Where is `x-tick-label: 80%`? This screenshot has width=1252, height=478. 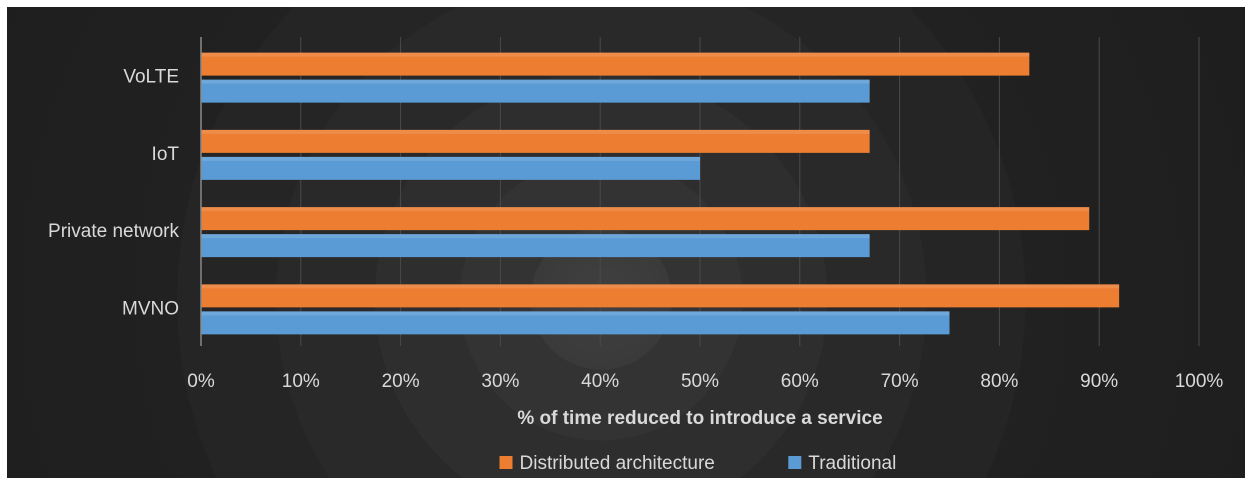 x-tick-label: 80% is located at coordinates (999, 381).